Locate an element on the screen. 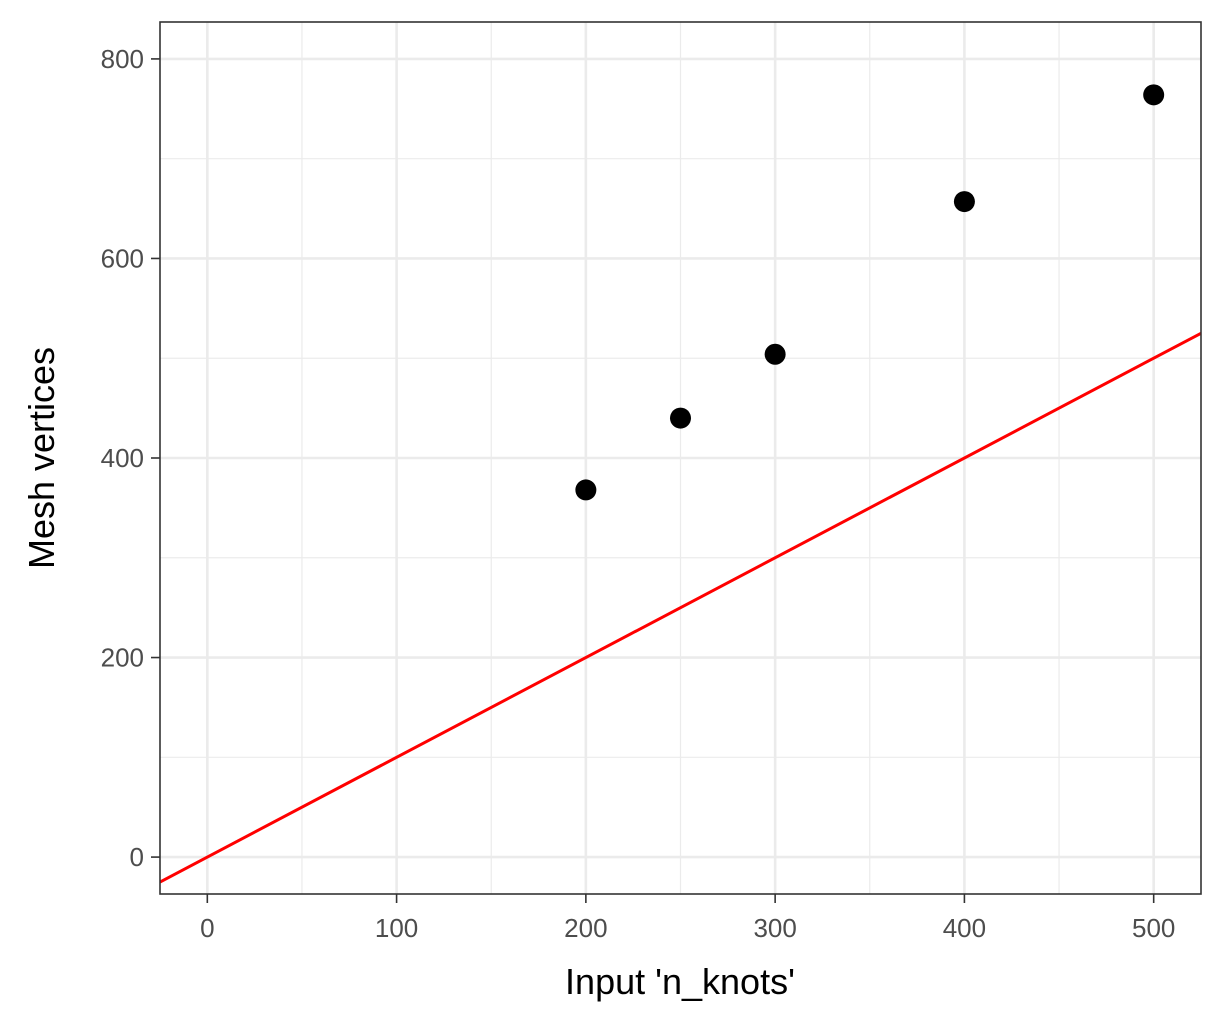 This screenshot has height=1028, width=1225. x-tick-label: 500 is located at coordinates (1153, 928).